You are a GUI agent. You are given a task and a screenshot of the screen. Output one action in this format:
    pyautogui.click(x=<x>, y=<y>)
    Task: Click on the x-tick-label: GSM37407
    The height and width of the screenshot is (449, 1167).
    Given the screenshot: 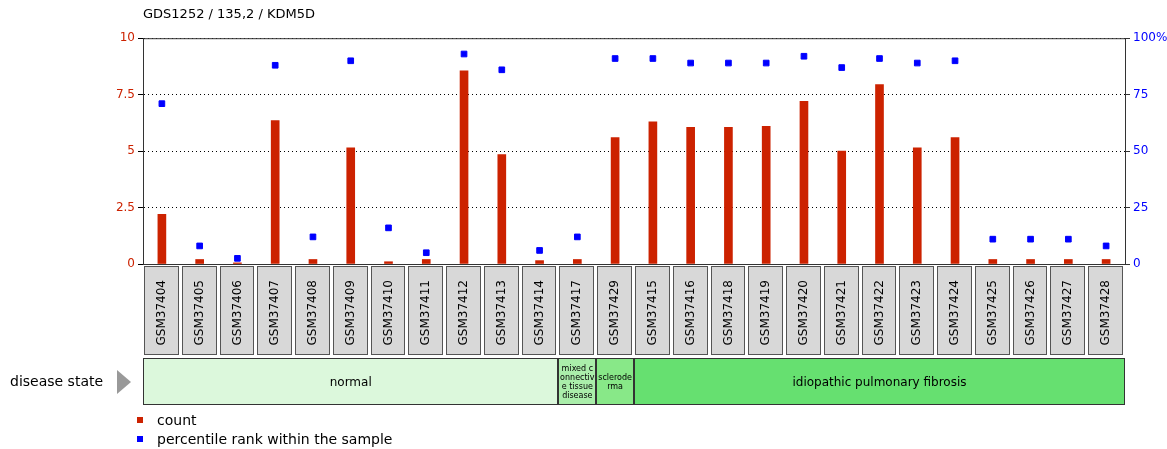 What is the action you would take?
    pyautogui.click(x=274, y=313)
    